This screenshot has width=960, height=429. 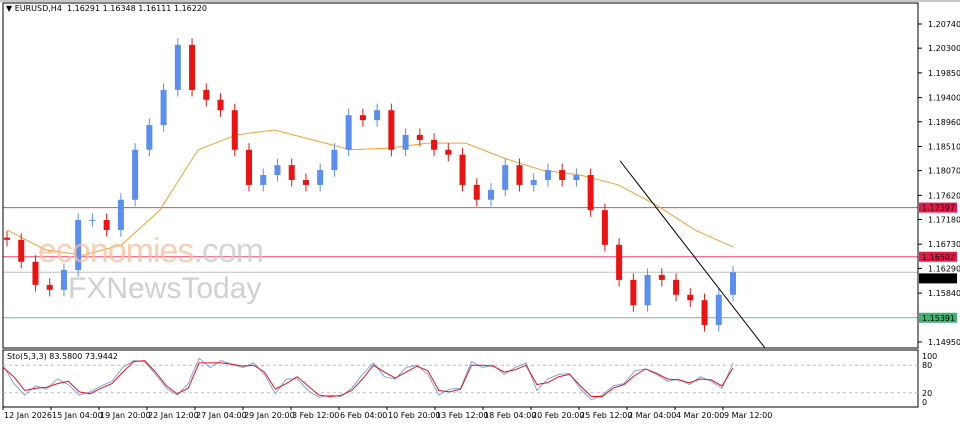 I want to click on trendline, so click(x=692, y=254).